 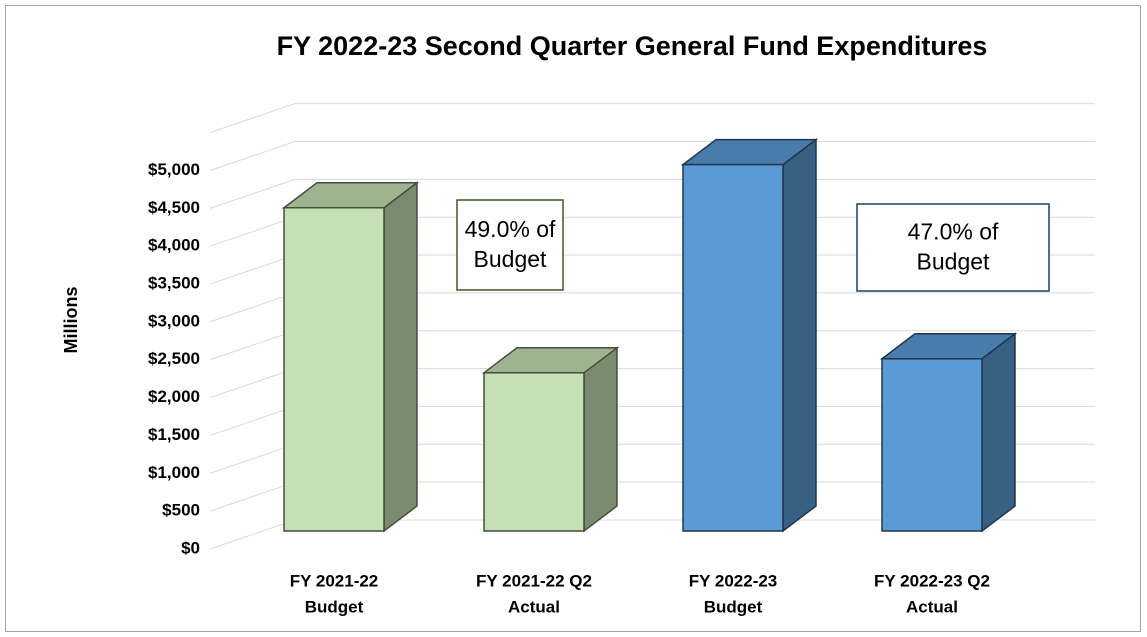 What do you see at coordinates (932, 580) in the screenshot?
I see `x-tick-label: FY 2022-23 Q2` at bounding box center [932, 580].